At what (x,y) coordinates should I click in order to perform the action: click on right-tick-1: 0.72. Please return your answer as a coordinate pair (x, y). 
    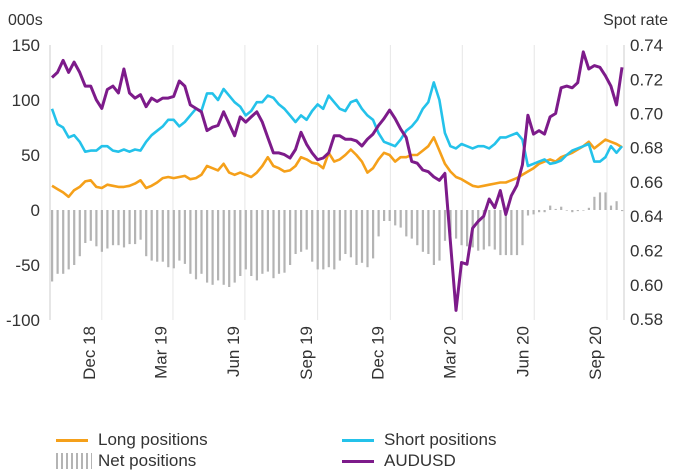
    Looking at the image, I should click on (646, 79).